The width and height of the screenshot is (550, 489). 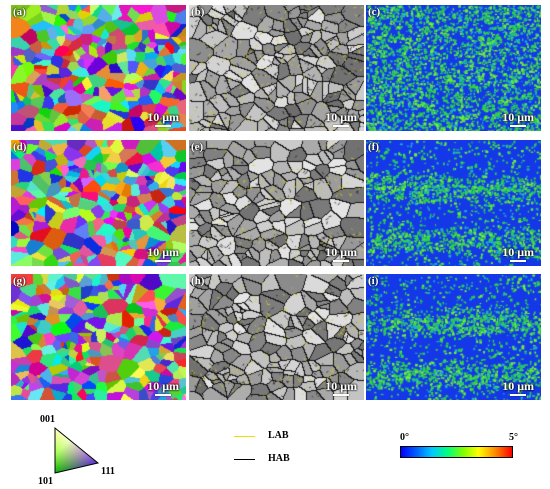 I want to click on panel-d-ipf-map: (d) 10 μm, so click(x=98, y=203).